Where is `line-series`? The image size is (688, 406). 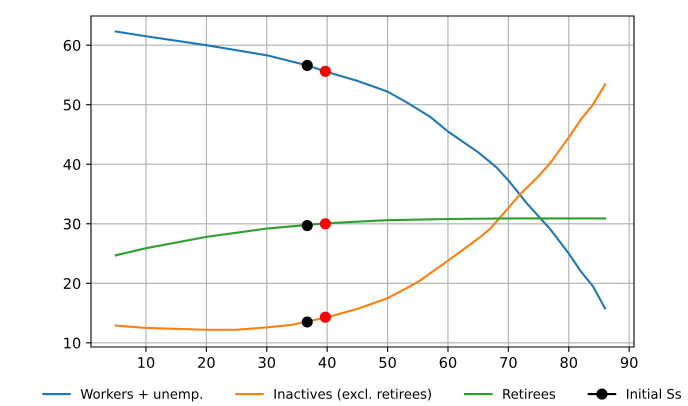
line-series is located at coordinates (360, 236).